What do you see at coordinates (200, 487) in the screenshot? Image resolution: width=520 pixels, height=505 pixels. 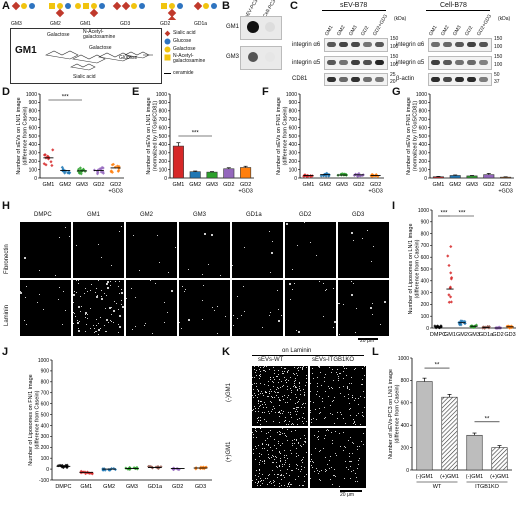 I see `x-tick-label: GD3` at bounding box center [200, 487].